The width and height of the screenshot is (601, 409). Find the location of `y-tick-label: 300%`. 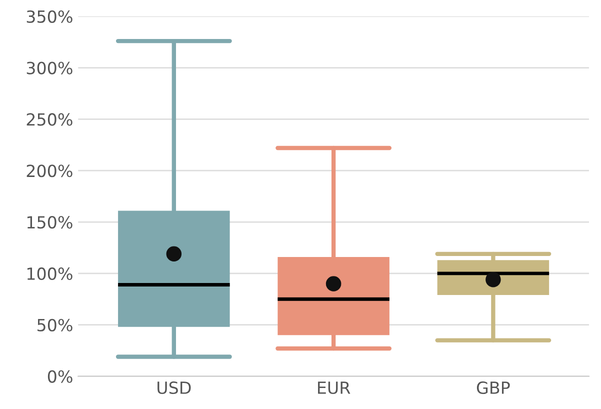

y-tick-label: 300% is located at coordinates (49, 68).